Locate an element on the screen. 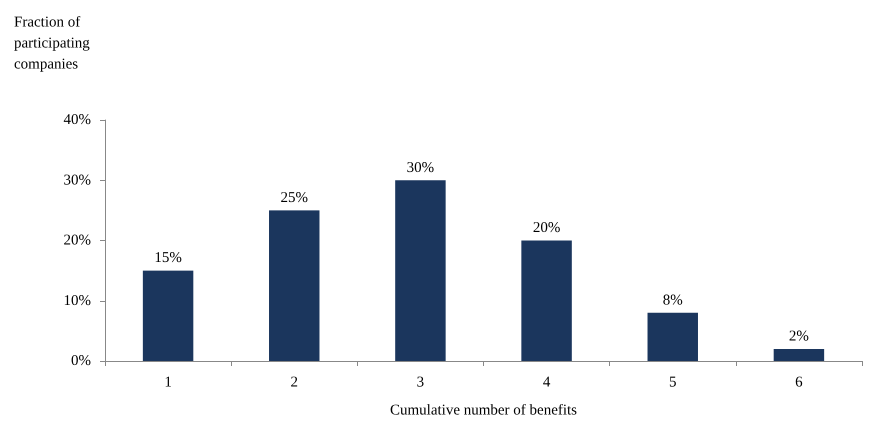  x-tick-label: 6 is located at coordinates (799, 382).